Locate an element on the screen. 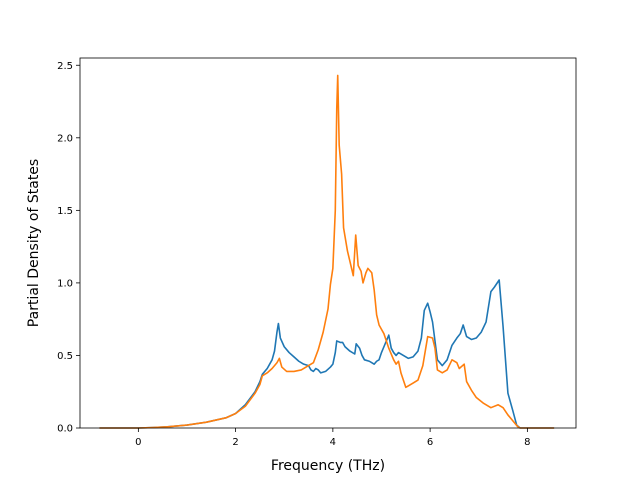  x-tick-label: 0 is located at coordinates (138, 442).